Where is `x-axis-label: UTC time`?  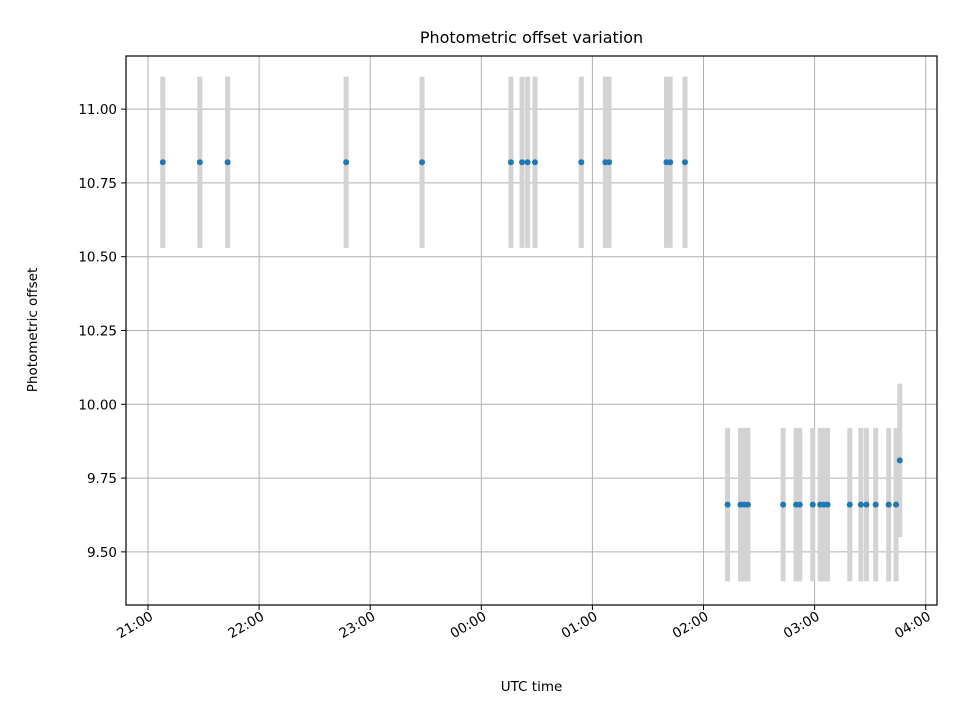
x-axis-label: UTC time is located at coordinates (532, 687).